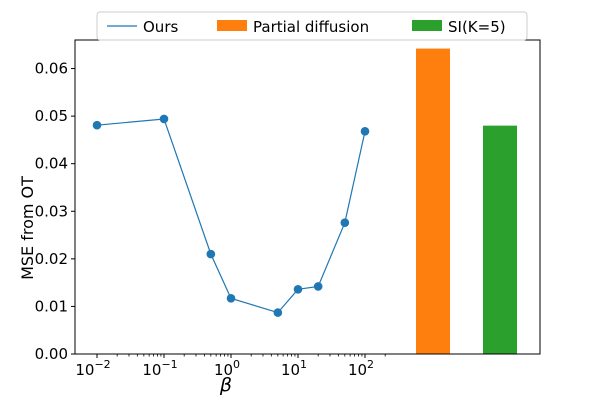  What do you see at coordinates (51, 306) in the screenshot?
I see `y-tick-label: 0.01` at bounding box center [51, 306].